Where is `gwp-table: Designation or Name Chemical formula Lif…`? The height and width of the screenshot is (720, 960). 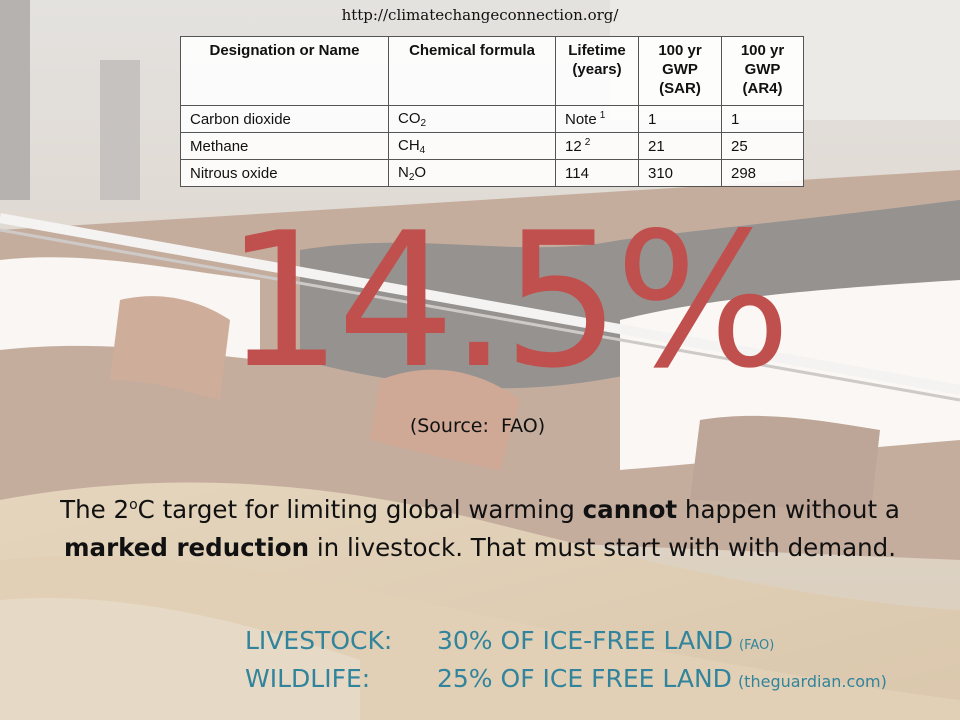 gwp-table: Designation or Name Chemical formula Lif… is located at coordinates (492, 111).